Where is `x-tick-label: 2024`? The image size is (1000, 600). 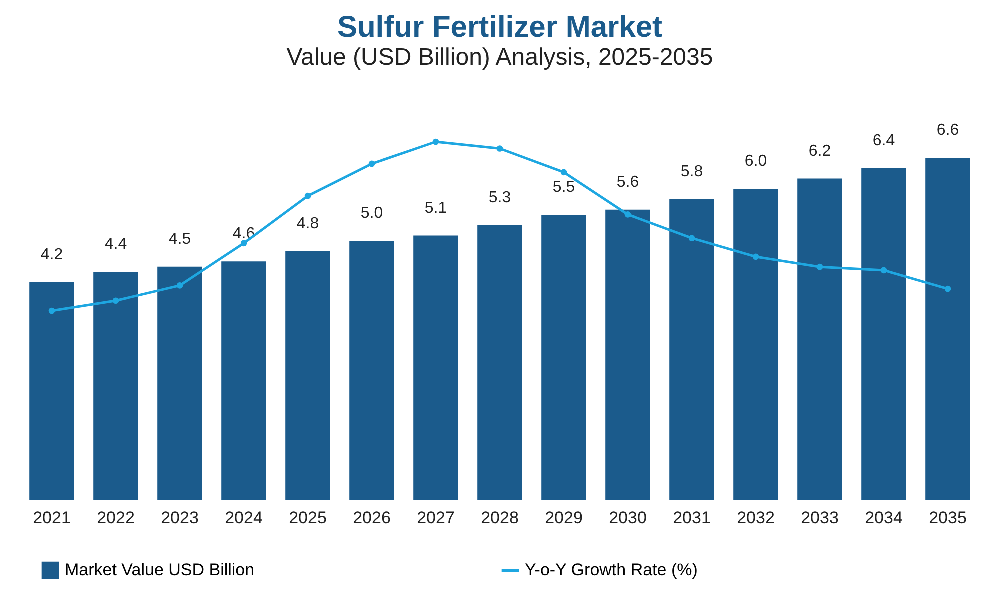
x-tick-label: 2024 is located at coordinates (244, 518).